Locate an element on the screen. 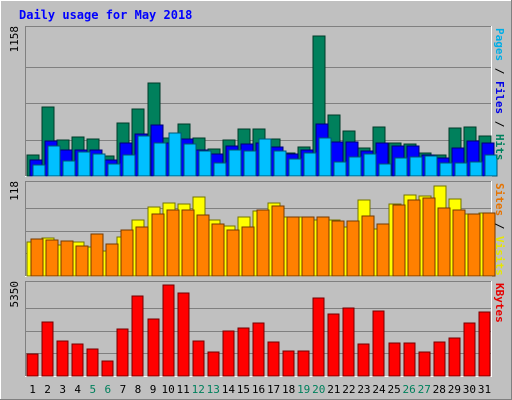 The height and width of the screenshot is (400, 512). x-tick-label-day-12: 12 is located at coordinates (198, 389).